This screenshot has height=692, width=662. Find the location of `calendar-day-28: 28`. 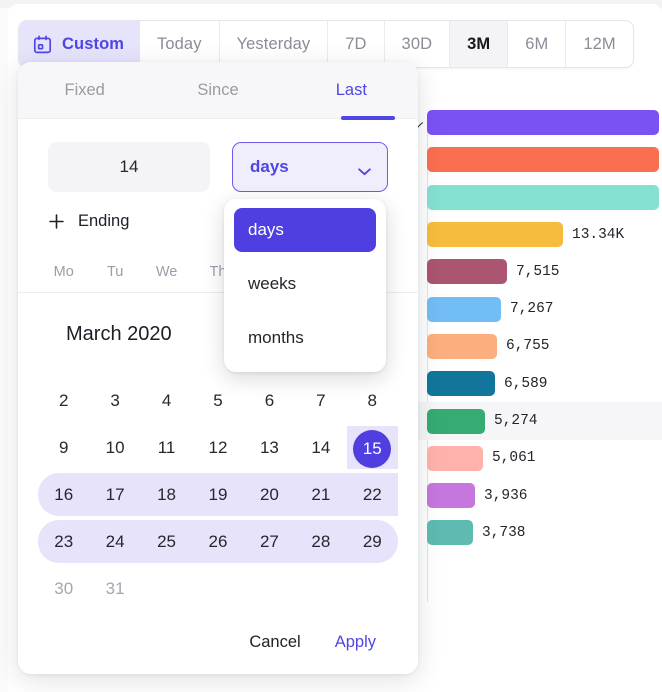

calendar-day-28: 28 is located at coordinates (321, 541).